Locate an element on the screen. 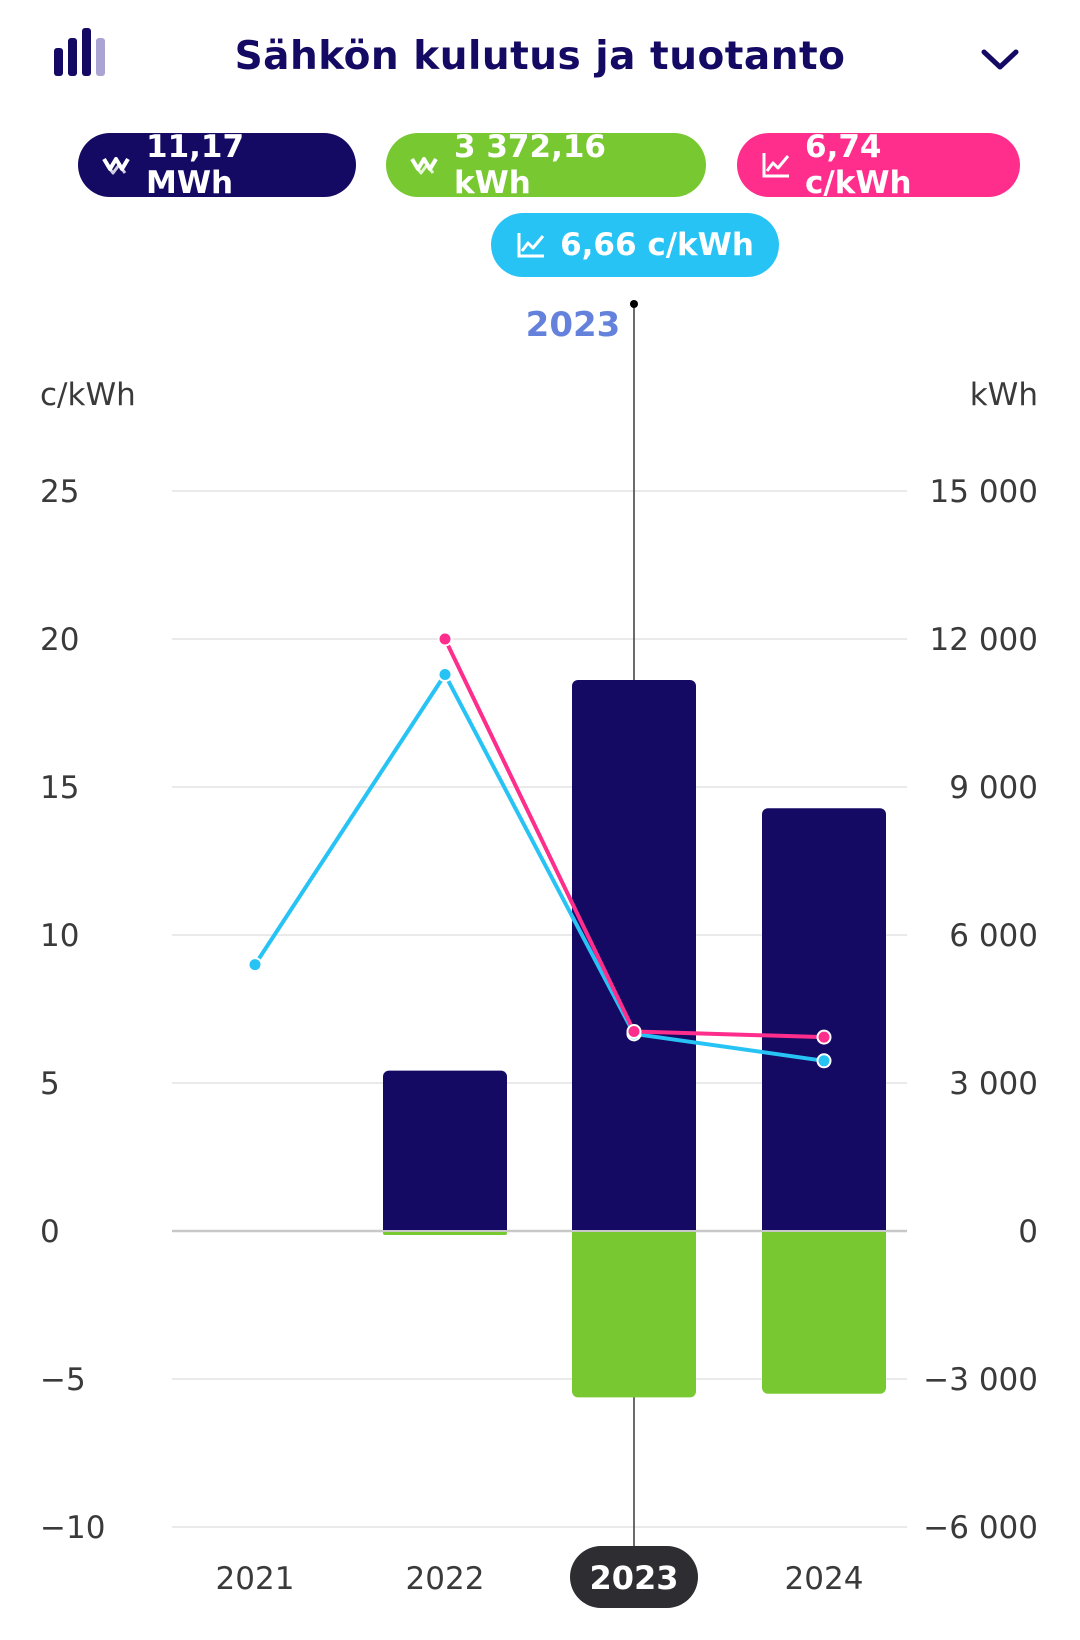 The width and height of the screenshot is (1080, 1640). consumption-bar-2022 is located at coordinates (445, 1150).